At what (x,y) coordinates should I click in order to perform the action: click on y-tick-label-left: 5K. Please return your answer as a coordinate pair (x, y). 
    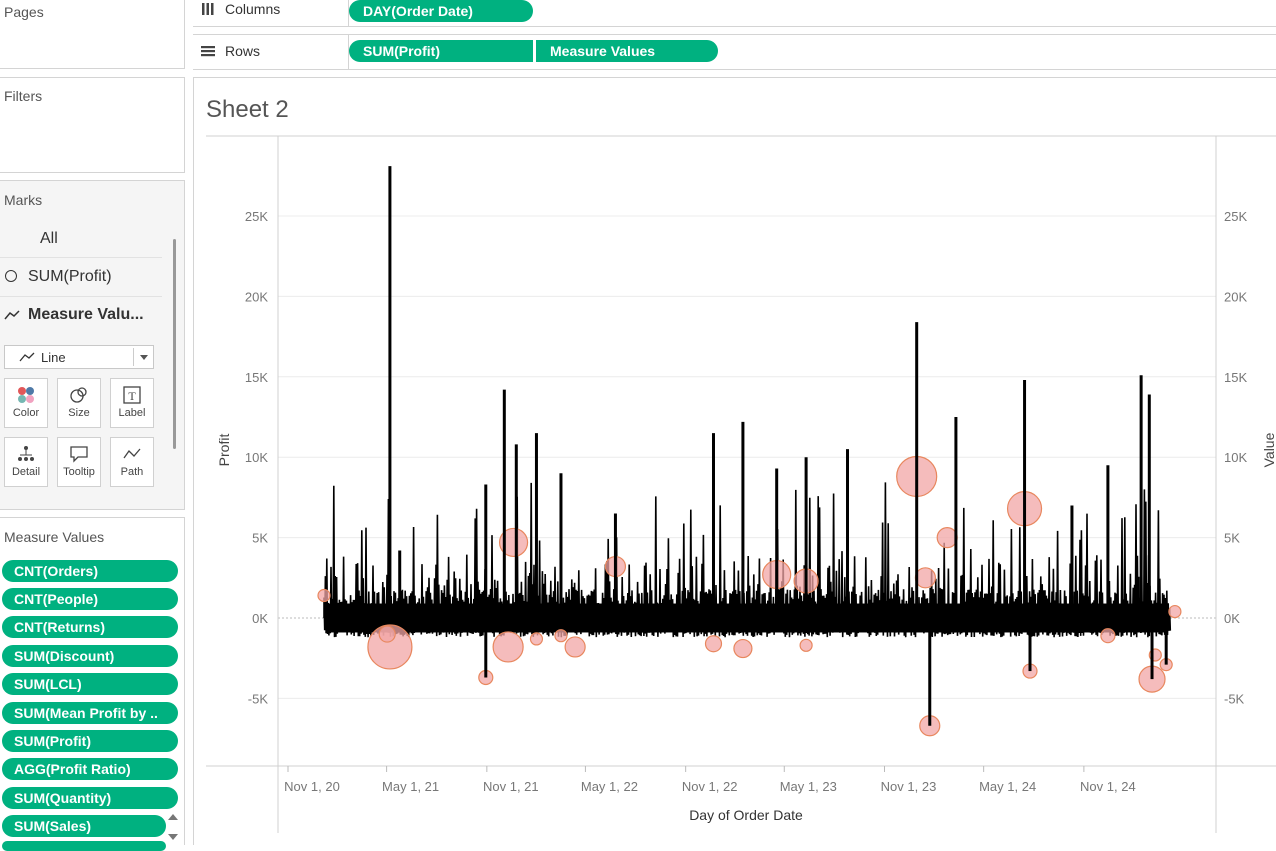
    Looking at the image, I should click on (260, 538).